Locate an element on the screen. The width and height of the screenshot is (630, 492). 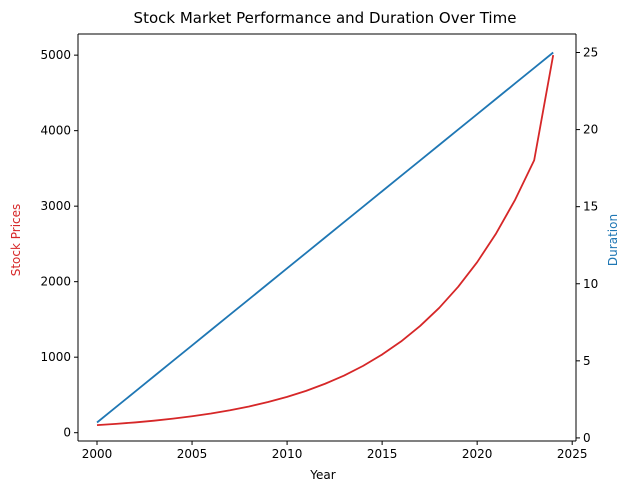
y-left-tick-label: 3000 is located at coordinates (55, 206).